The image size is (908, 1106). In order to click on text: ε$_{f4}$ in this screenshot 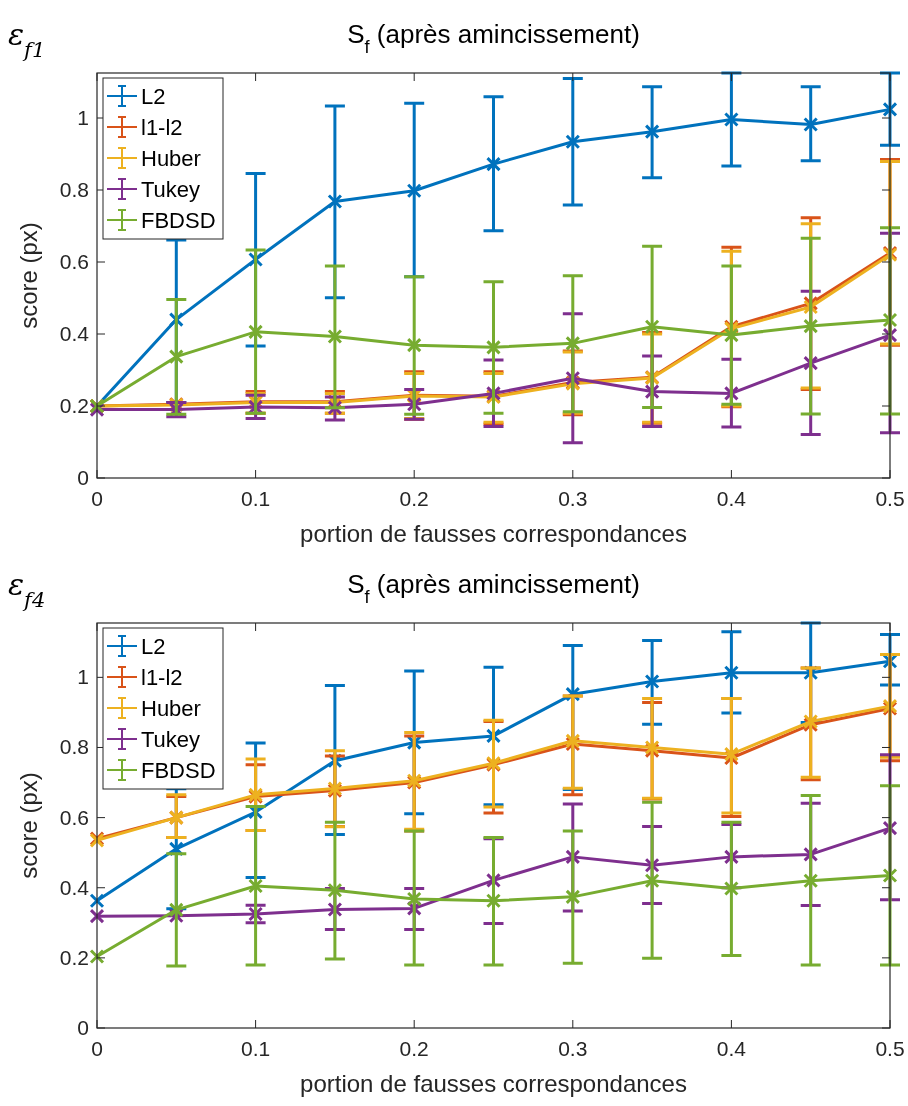, I will do `click(27, 589)`.